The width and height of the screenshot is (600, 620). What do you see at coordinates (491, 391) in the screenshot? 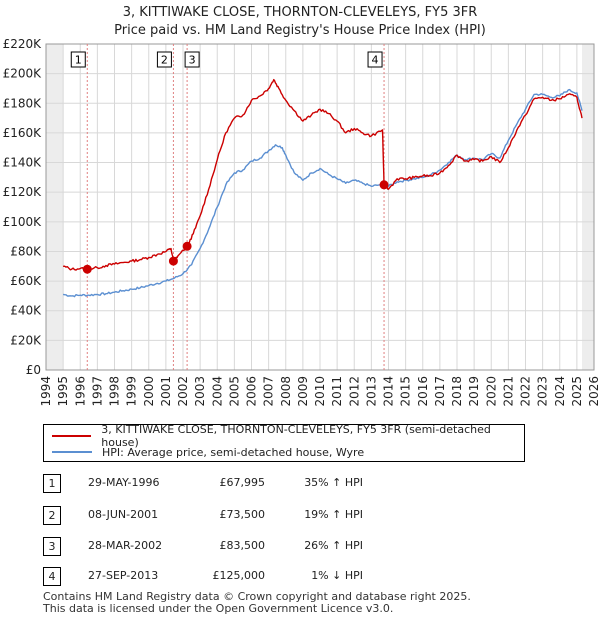
I see `x-tick-label: 2020` at bounding box center [491, 391].